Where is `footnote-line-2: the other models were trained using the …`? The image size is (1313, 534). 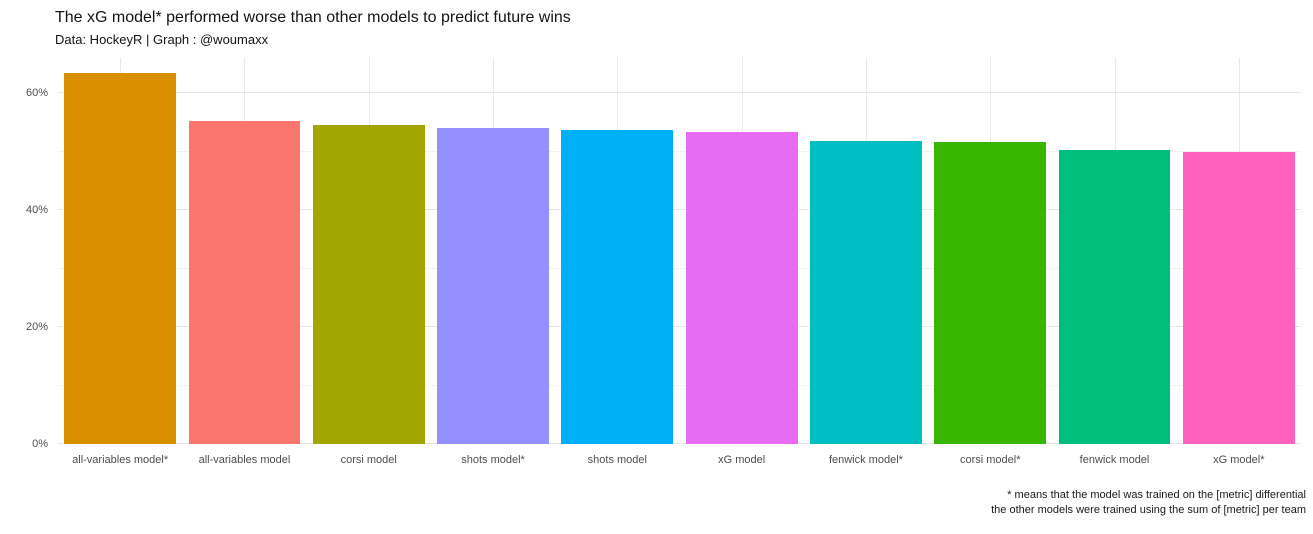
footnote-line-2: the other models were trained using the … is located at coordinates (1148, 510).